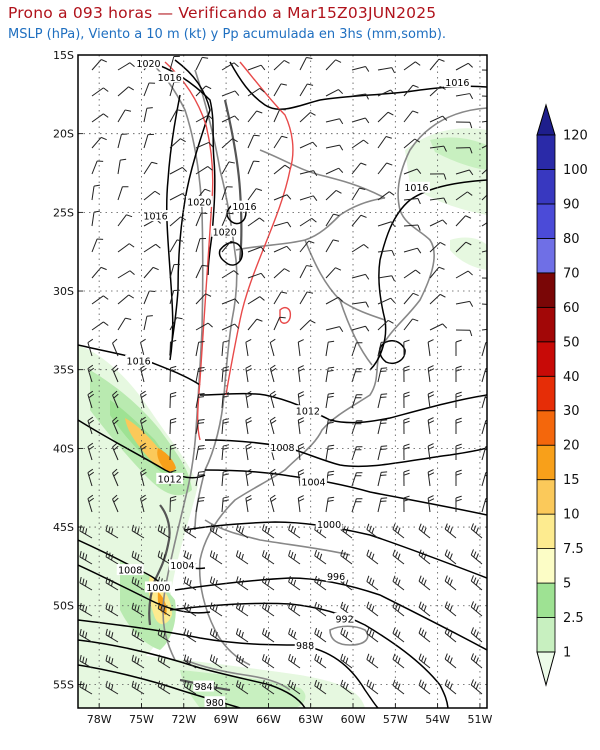 This screenshot has width=600, height=750. Describe the element at coordinates (183, 719) in the screenshot. I see `lon-label: 72W` at that location.